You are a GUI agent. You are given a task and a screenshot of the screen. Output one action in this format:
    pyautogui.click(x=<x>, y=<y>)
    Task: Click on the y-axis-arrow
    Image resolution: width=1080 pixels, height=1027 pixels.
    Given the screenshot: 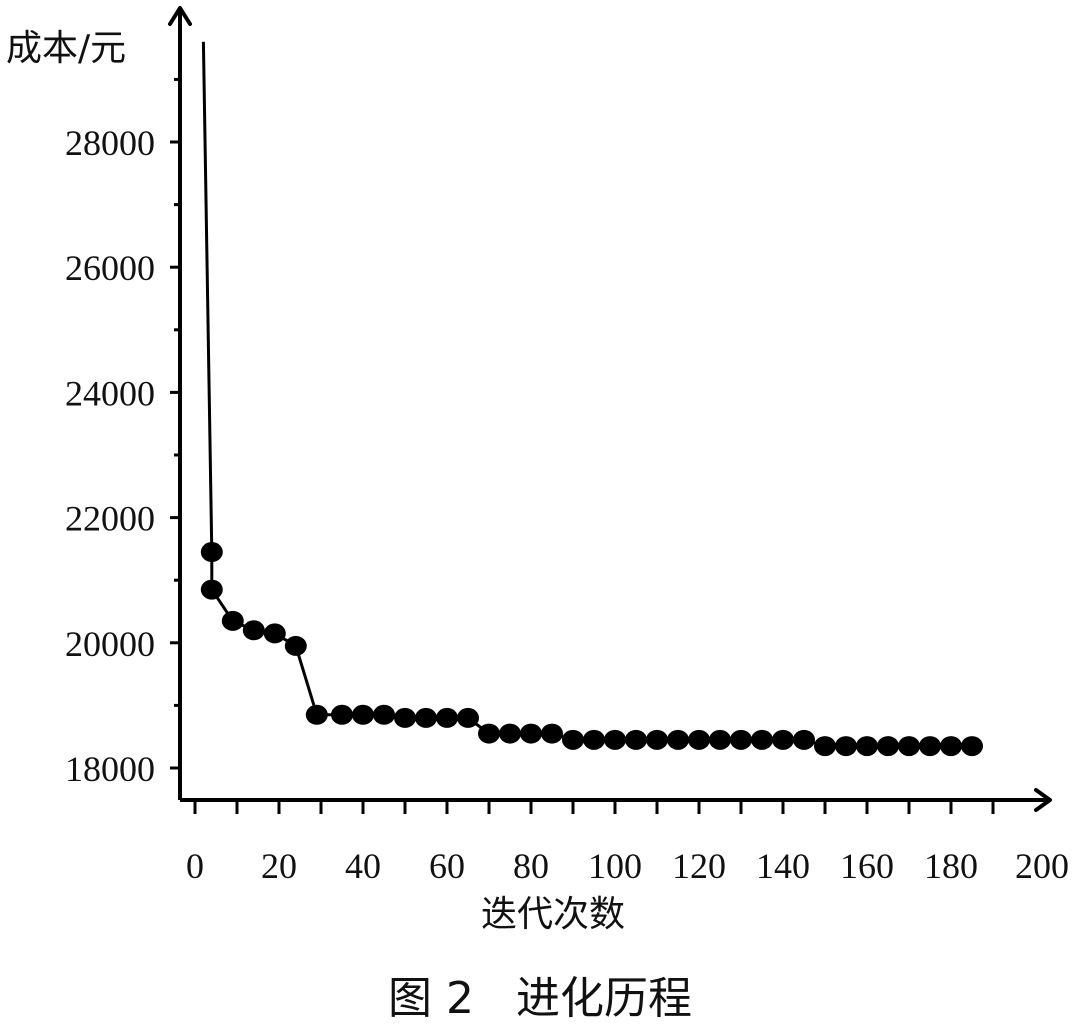 What is the action you would take?
    pyautogui.click(x=180, y=16)
    